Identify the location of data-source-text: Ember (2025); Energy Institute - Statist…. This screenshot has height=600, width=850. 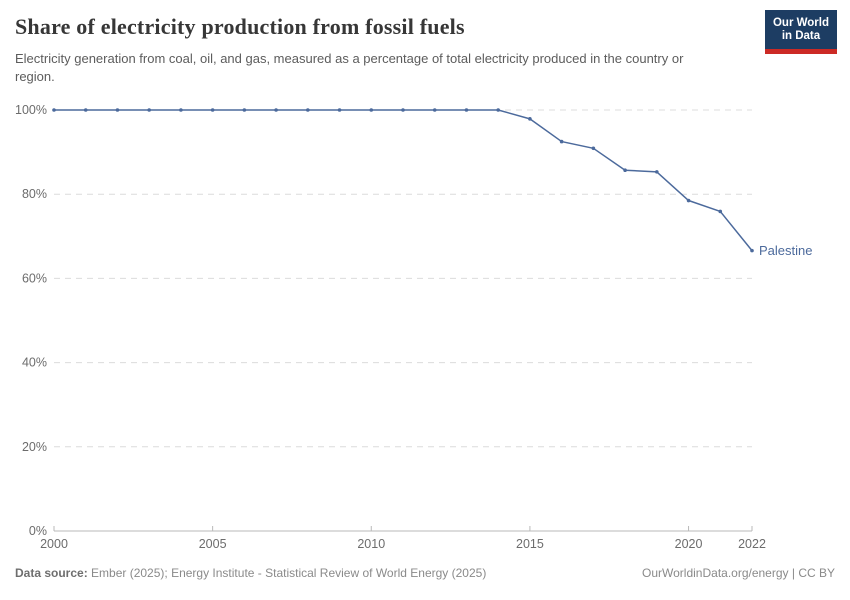
(287, 573).